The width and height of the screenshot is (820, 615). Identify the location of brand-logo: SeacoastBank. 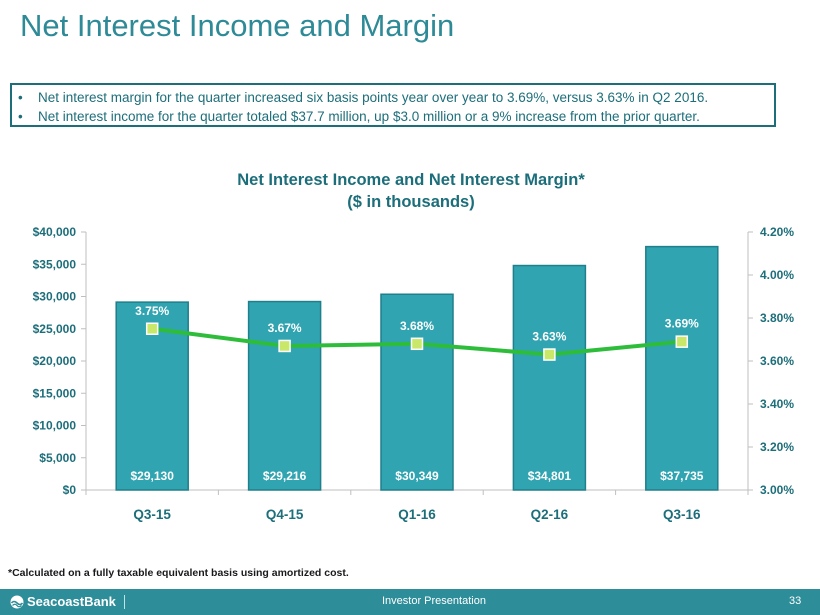
(67, 601).